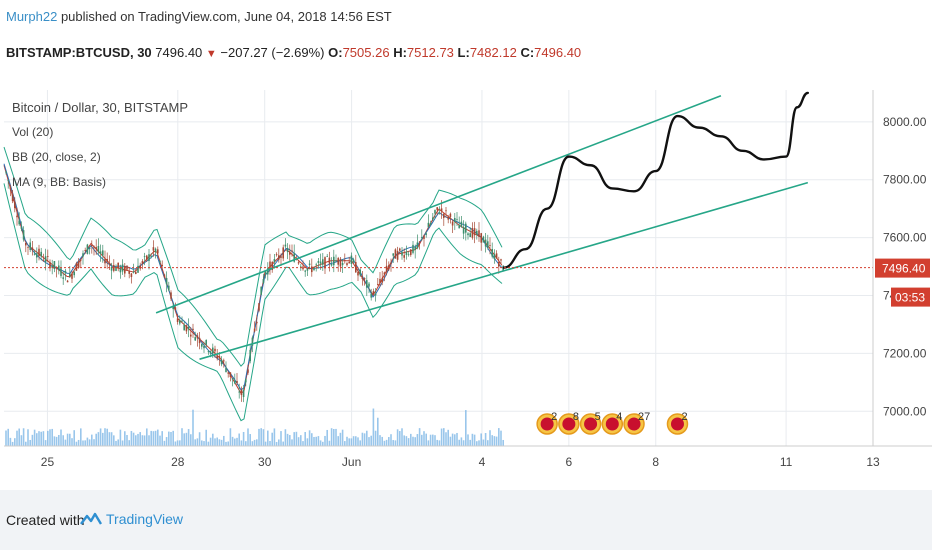  I want to click on low-value: 7482.12, so click(493, 52).